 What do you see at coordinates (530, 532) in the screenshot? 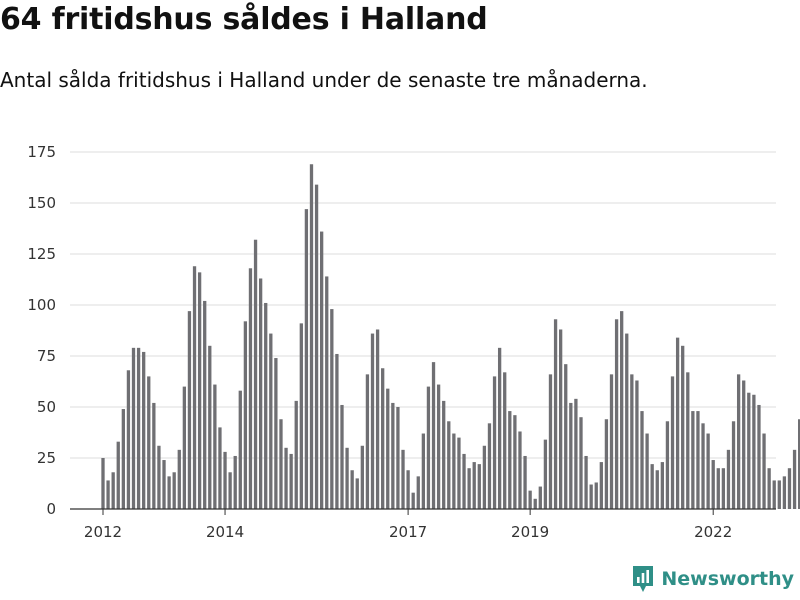
I see `x-tick-label: 2019` at bounding box center [530, 532].